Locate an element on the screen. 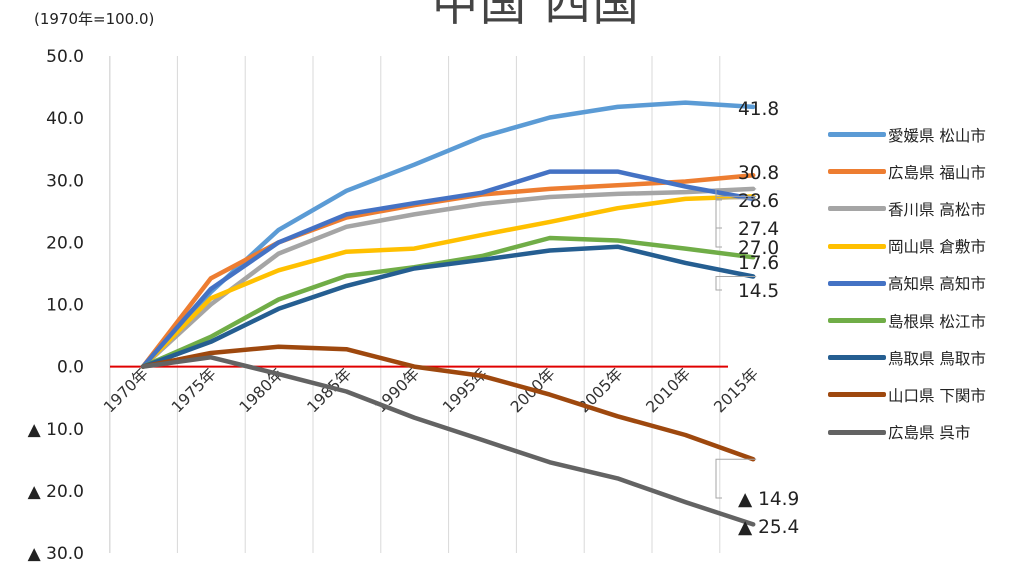  x-tick-label: 2015年 is located at coordinates (736, 391).